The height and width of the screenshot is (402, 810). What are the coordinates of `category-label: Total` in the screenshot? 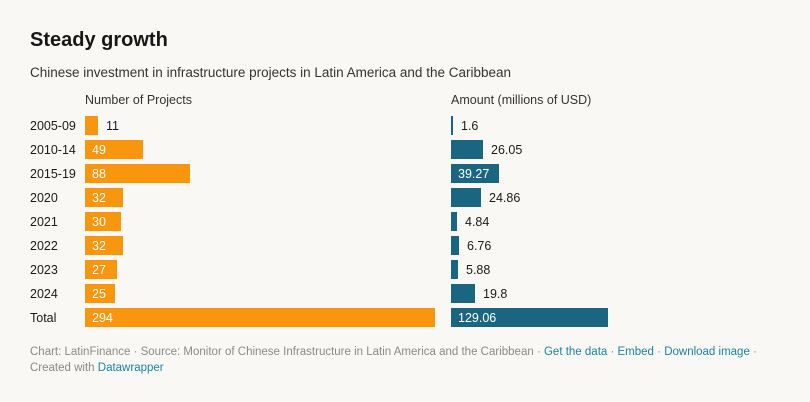 It's located at (43, 317).